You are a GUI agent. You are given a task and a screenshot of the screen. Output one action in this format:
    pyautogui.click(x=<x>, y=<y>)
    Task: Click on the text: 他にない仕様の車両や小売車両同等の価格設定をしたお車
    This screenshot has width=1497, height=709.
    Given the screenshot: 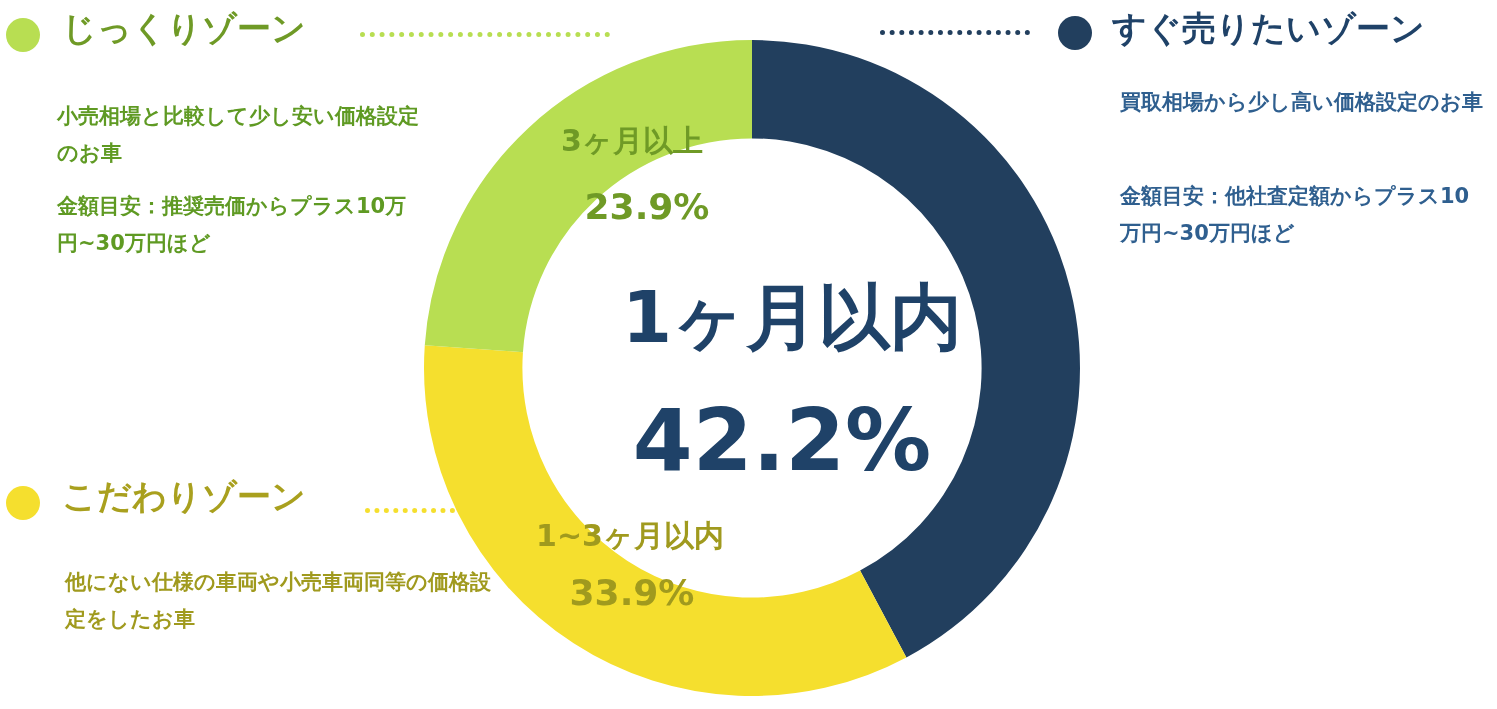 What is the action you would take?
    pyautogui.click(x=278, y=601)
    